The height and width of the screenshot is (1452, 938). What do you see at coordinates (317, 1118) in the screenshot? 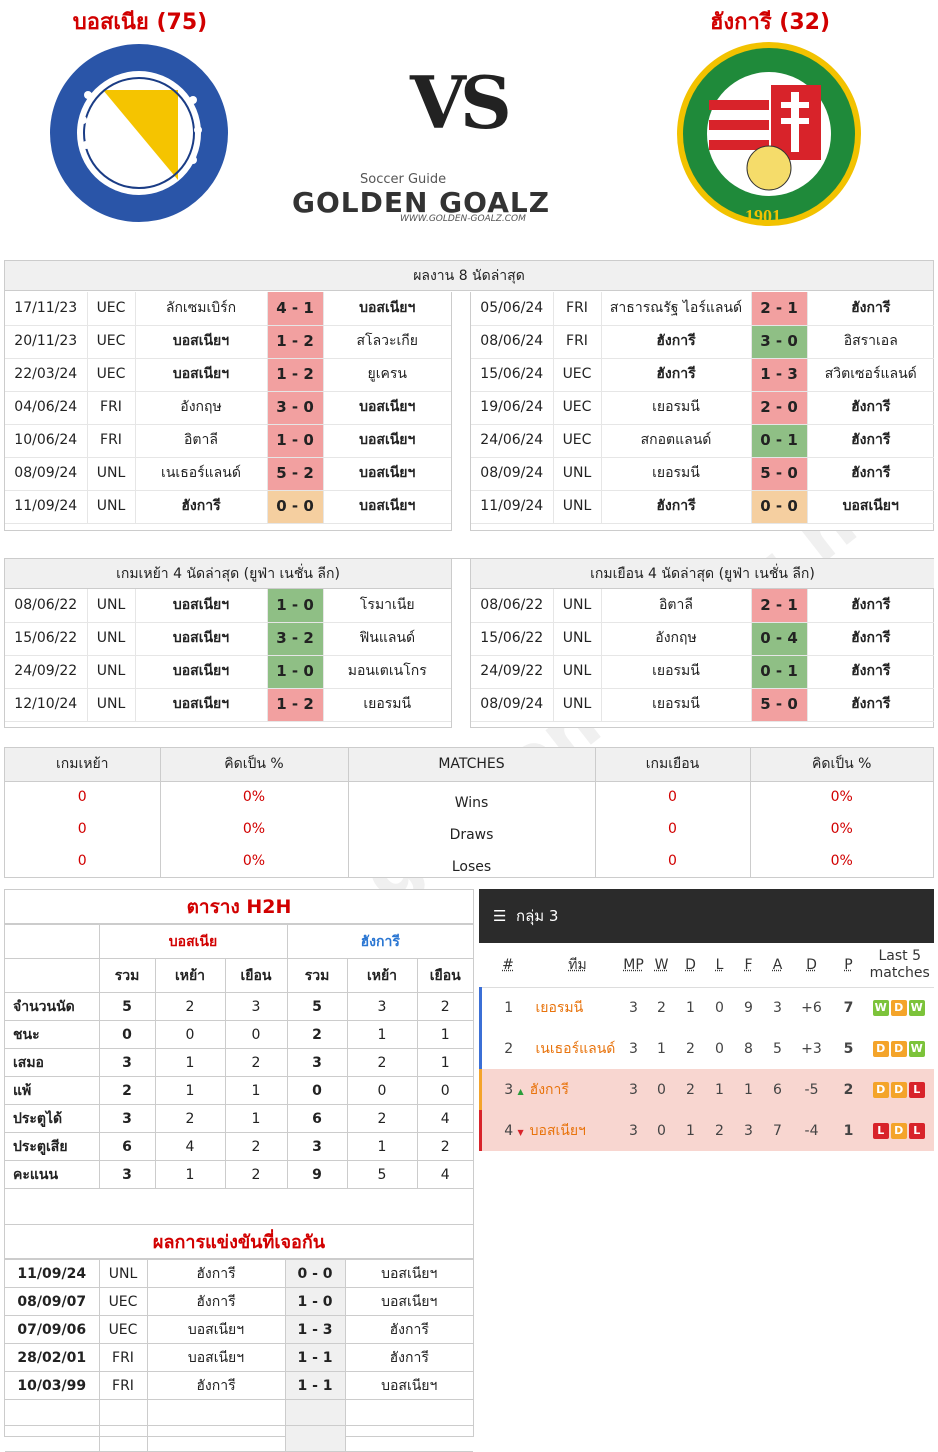
I see `h2h-value: 6` at bounding box center [317, 1118].